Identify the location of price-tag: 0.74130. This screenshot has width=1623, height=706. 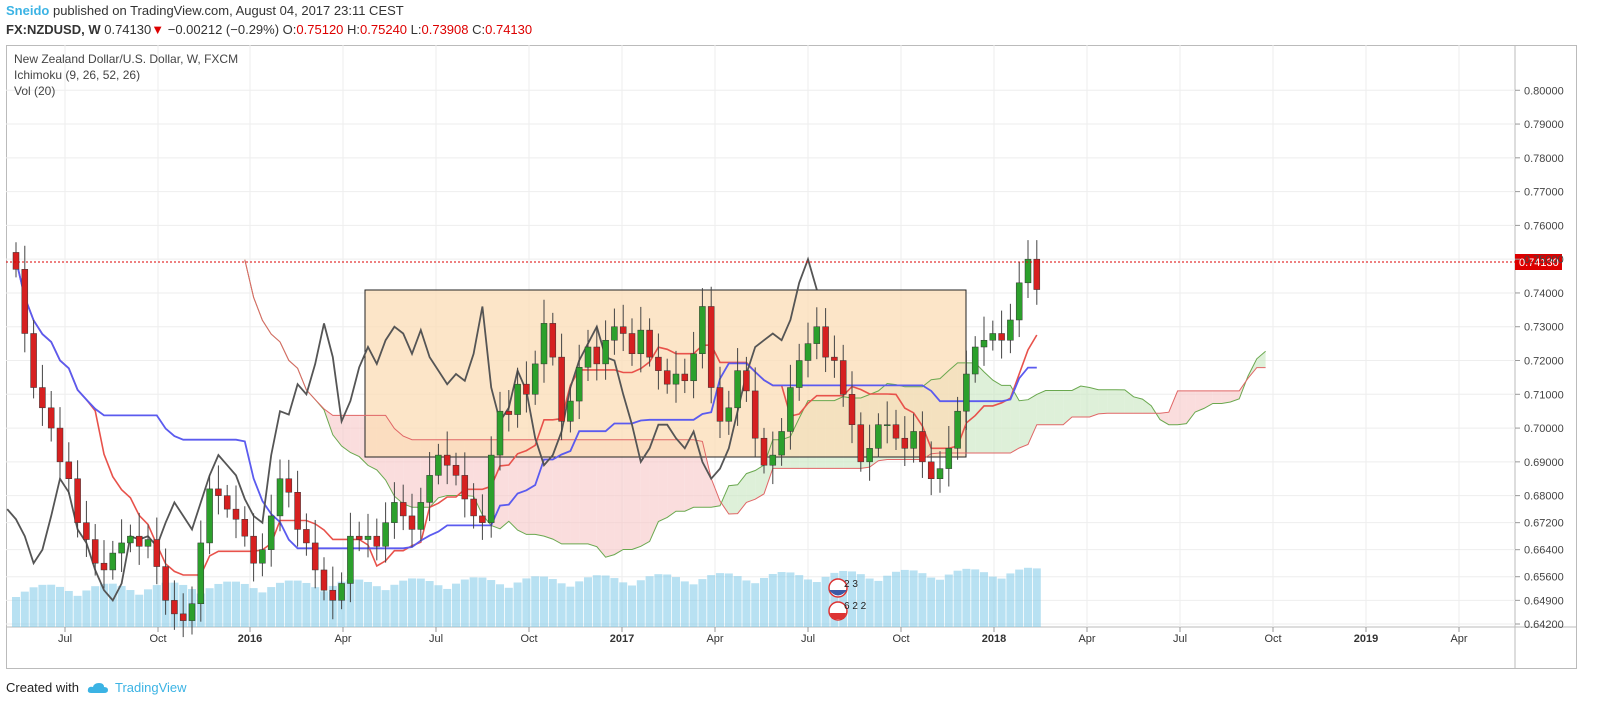
(1538, 262).